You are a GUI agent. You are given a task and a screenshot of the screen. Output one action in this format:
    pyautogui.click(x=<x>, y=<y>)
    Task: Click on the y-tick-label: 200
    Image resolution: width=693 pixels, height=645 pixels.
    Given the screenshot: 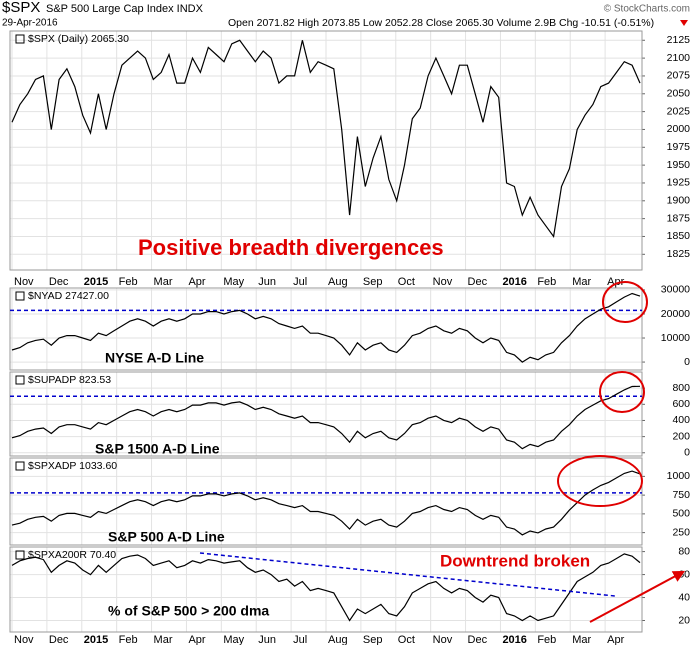 What is the action you would take?
    pyautogui.click(x=681, y=436)
    